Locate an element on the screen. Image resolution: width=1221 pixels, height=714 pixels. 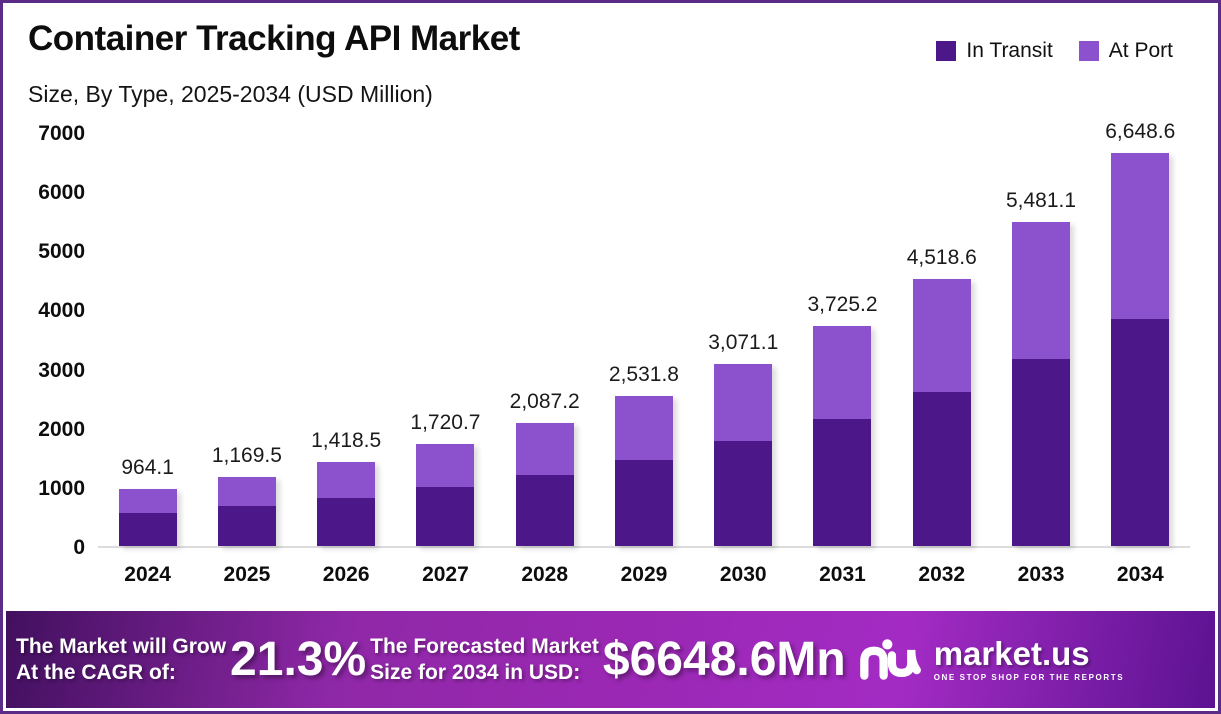
bar-group-2031: 3,725.2 is located at coordinates (842, 340).